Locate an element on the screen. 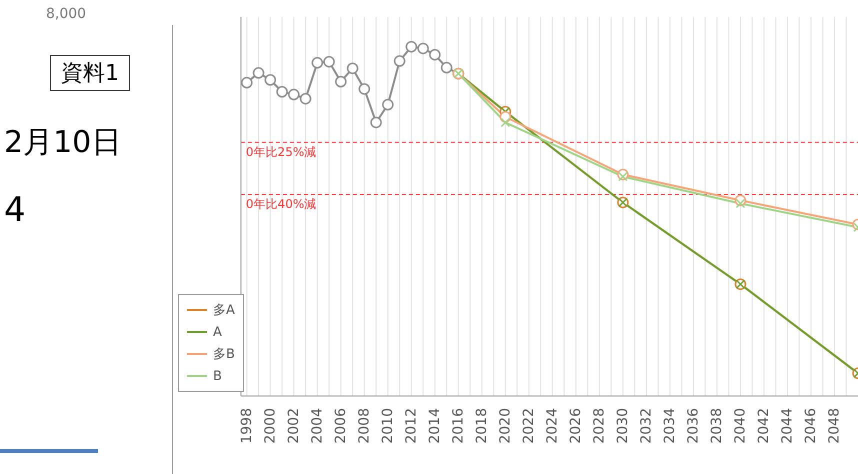  legend-label: A is located at coordinates (217, 332).